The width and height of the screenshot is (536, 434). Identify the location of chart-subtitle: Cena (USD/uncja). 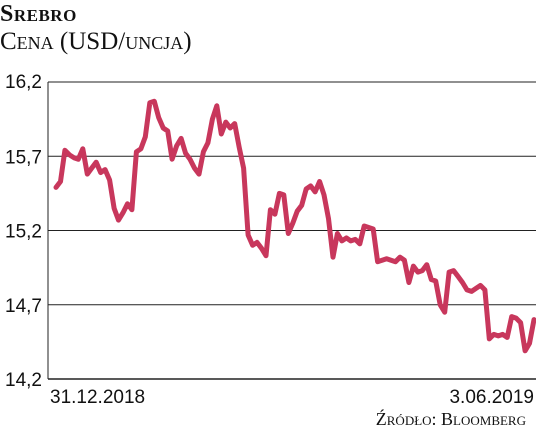
(96, 41).